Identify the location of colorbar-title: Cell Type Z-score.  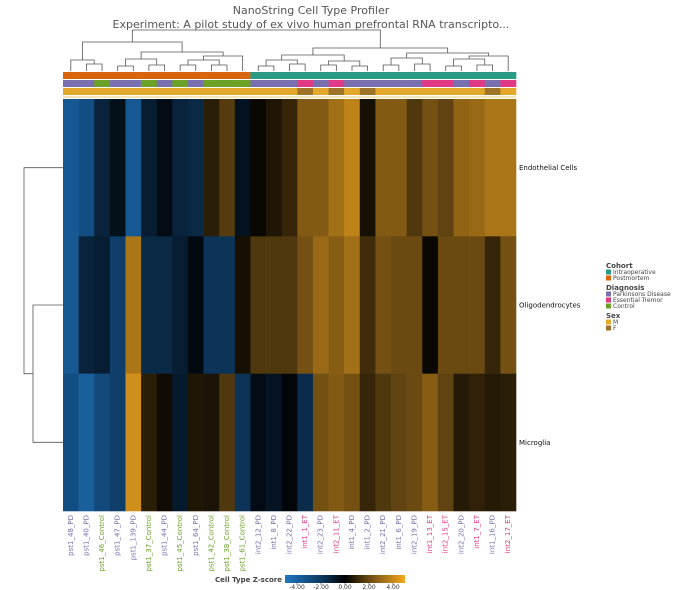
(248, 580).